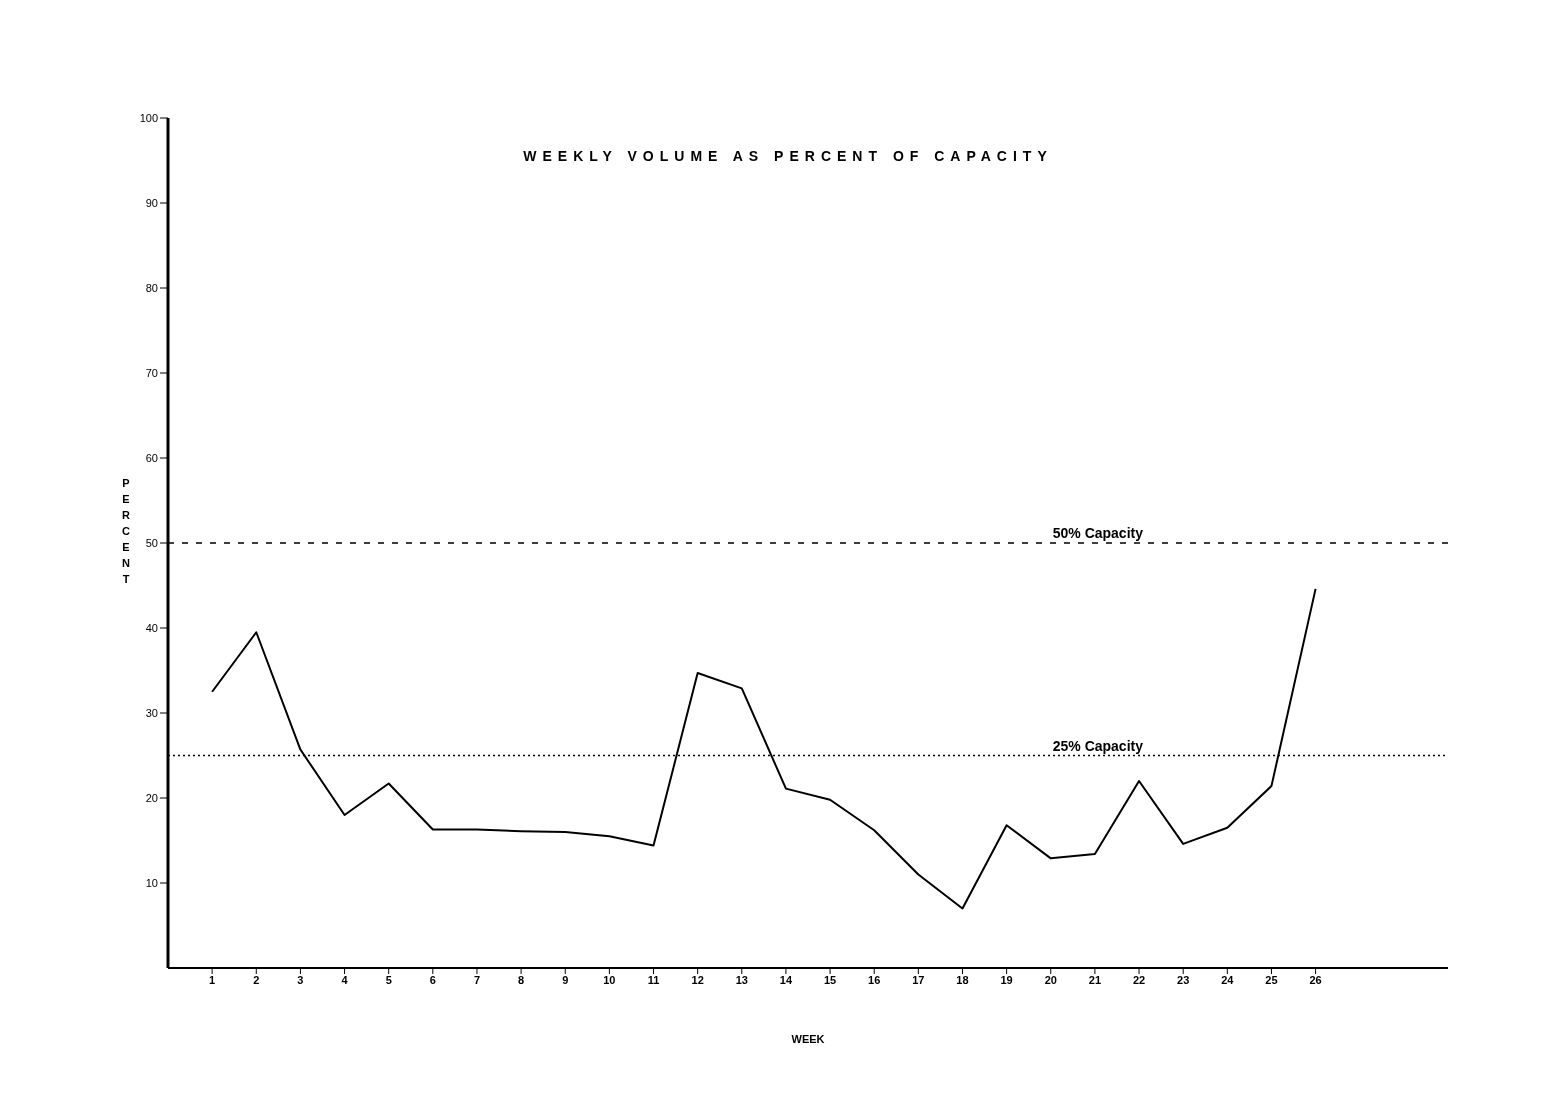 The height and width of the screenshot is (1102, 1545). Describe the element at coordinates (788, 156) in the screenshot. I see `text: WEEKLY VOLUME AS PERCENT OF CAPACITY` at that location.